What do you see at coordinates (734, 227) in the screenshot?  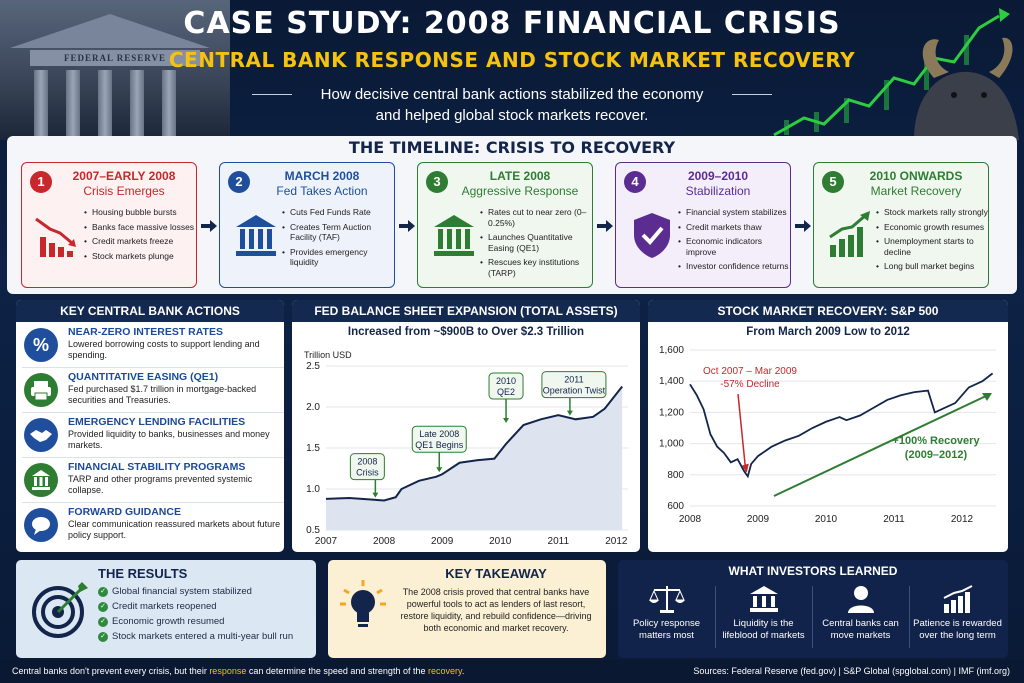 I see `step-bullet: Credit markets thaw` at bounding box center [734, 227].